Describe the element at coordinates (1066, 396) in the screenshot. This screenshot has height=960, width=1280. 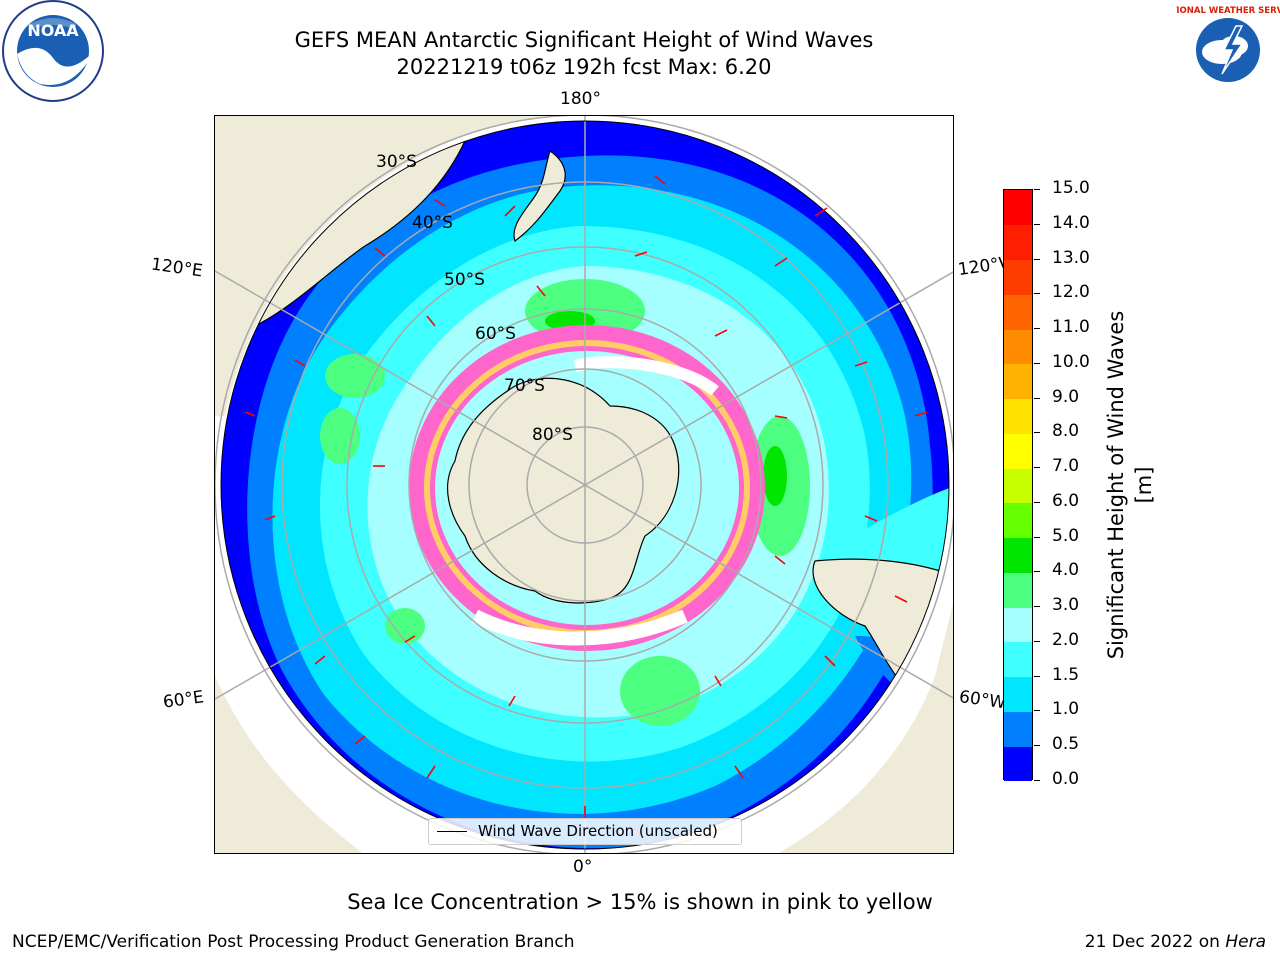
I see `colorbar-tick-label: 9.0` at that location.